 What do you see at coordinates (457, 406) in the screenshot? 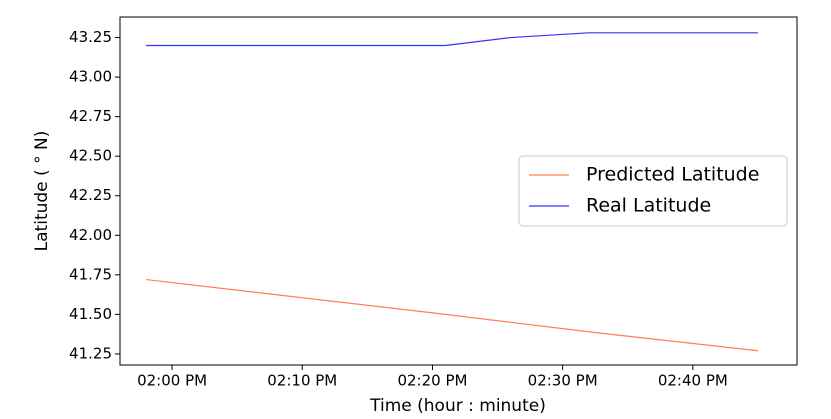
I see `x-axis-label: Time (hour : minute)` at bounding box center [457, 406].